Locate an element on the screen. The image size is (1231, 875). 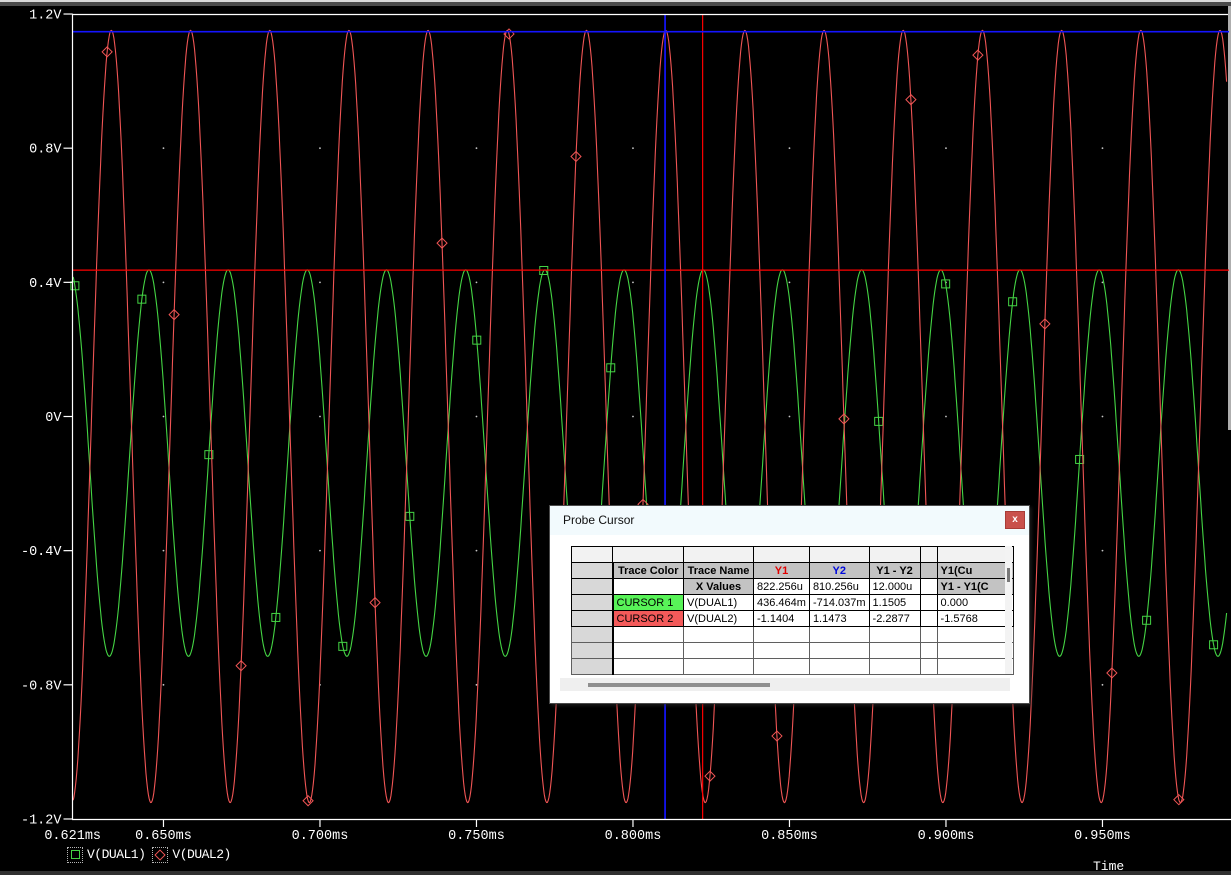
y-tick-label: -1.2V is located at coordinates (41, 820).